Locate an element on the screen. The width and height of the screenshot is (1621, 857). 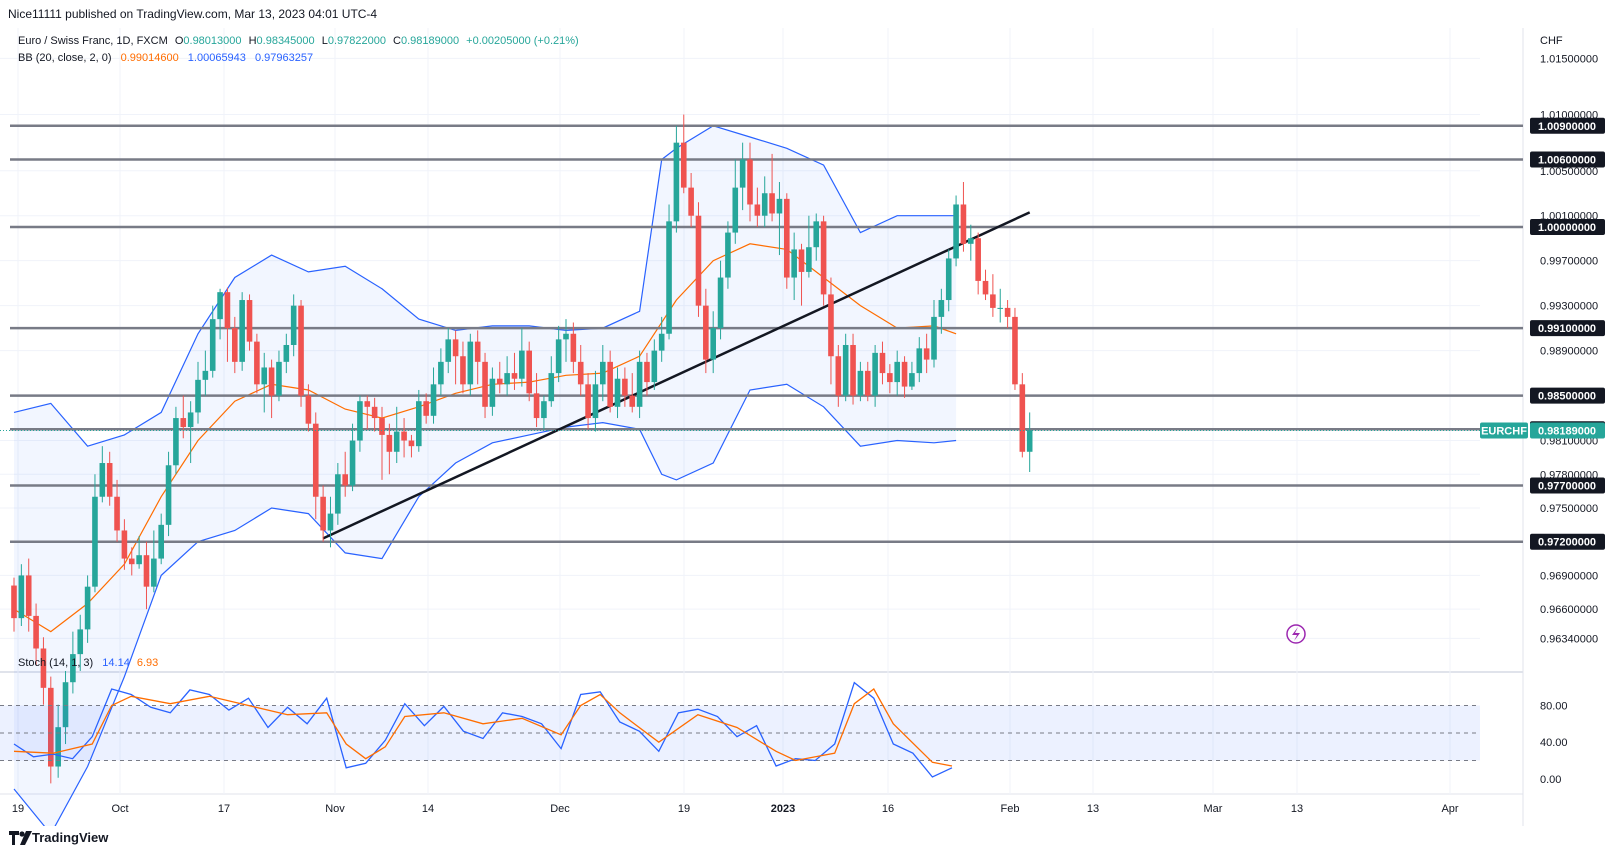
stochastic-series is located at coordinates (483, 729).